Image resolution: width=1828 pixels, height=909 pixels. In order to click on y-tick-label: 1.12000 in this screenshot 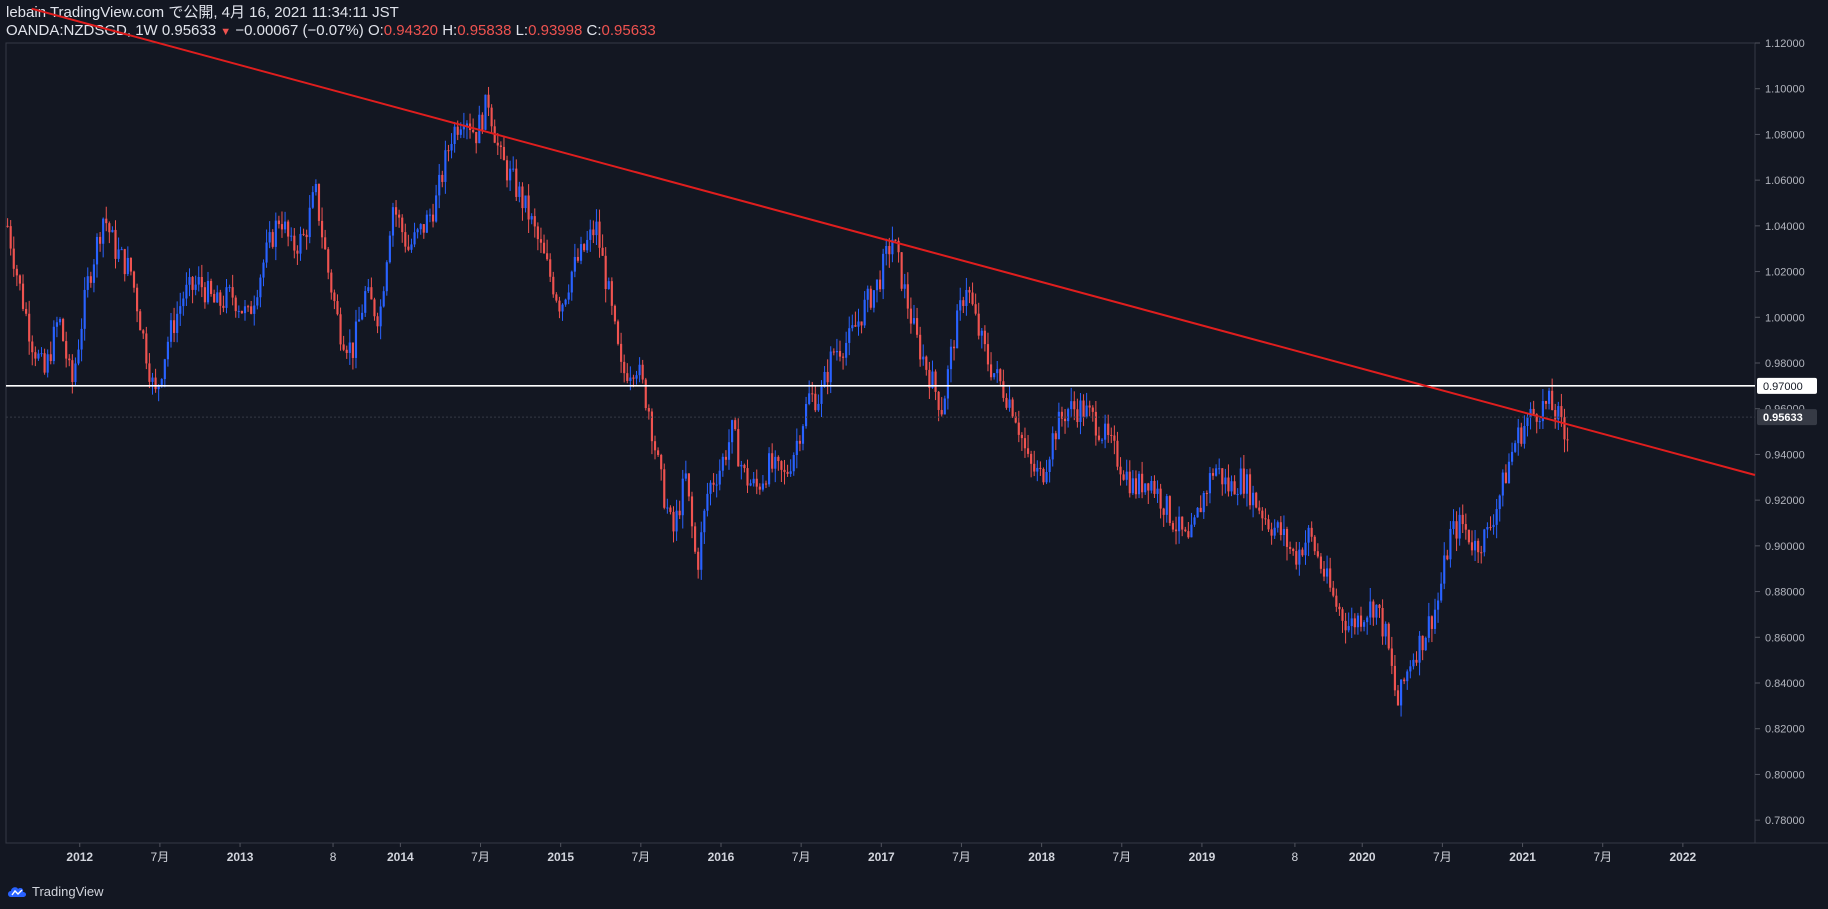, I will do `click(1785, 44)`.